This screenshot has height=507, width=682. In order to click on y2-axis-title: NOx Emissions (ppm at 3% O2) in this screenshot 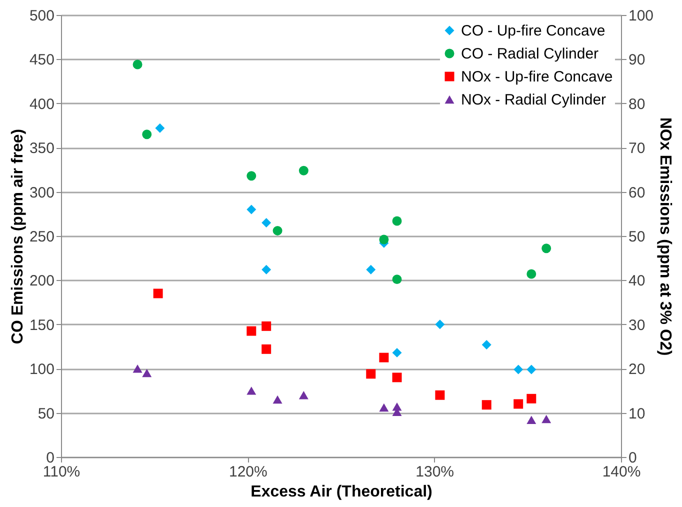, I will do `click(665, 236)`.